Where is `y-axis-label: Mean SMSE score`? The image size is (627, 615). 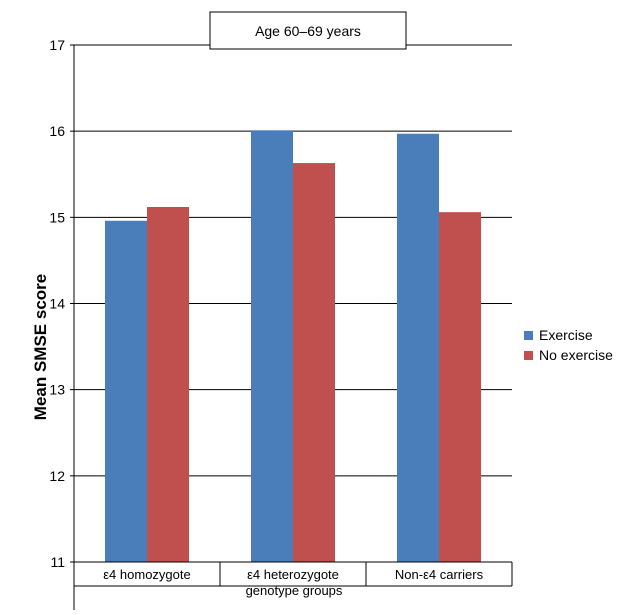 y-axis-label: Mean SMSE score is located at coordinates (40, 347).